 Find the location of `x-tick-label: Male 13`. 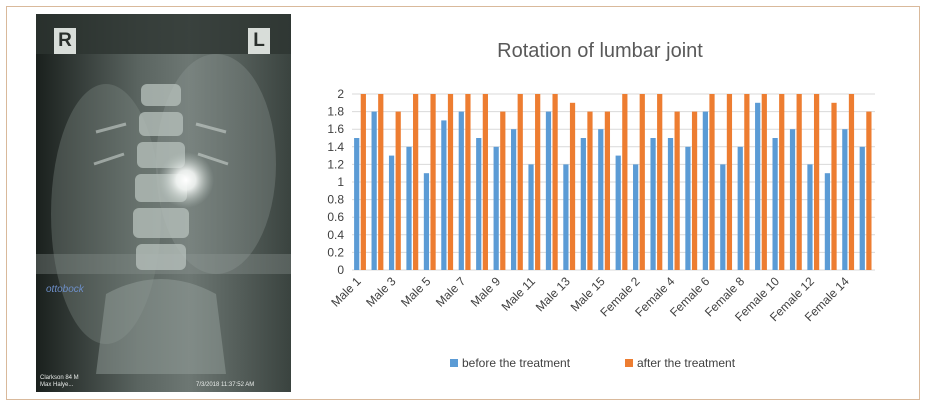

x-tick-label: Male 13 is located at coordinates (553, 294).